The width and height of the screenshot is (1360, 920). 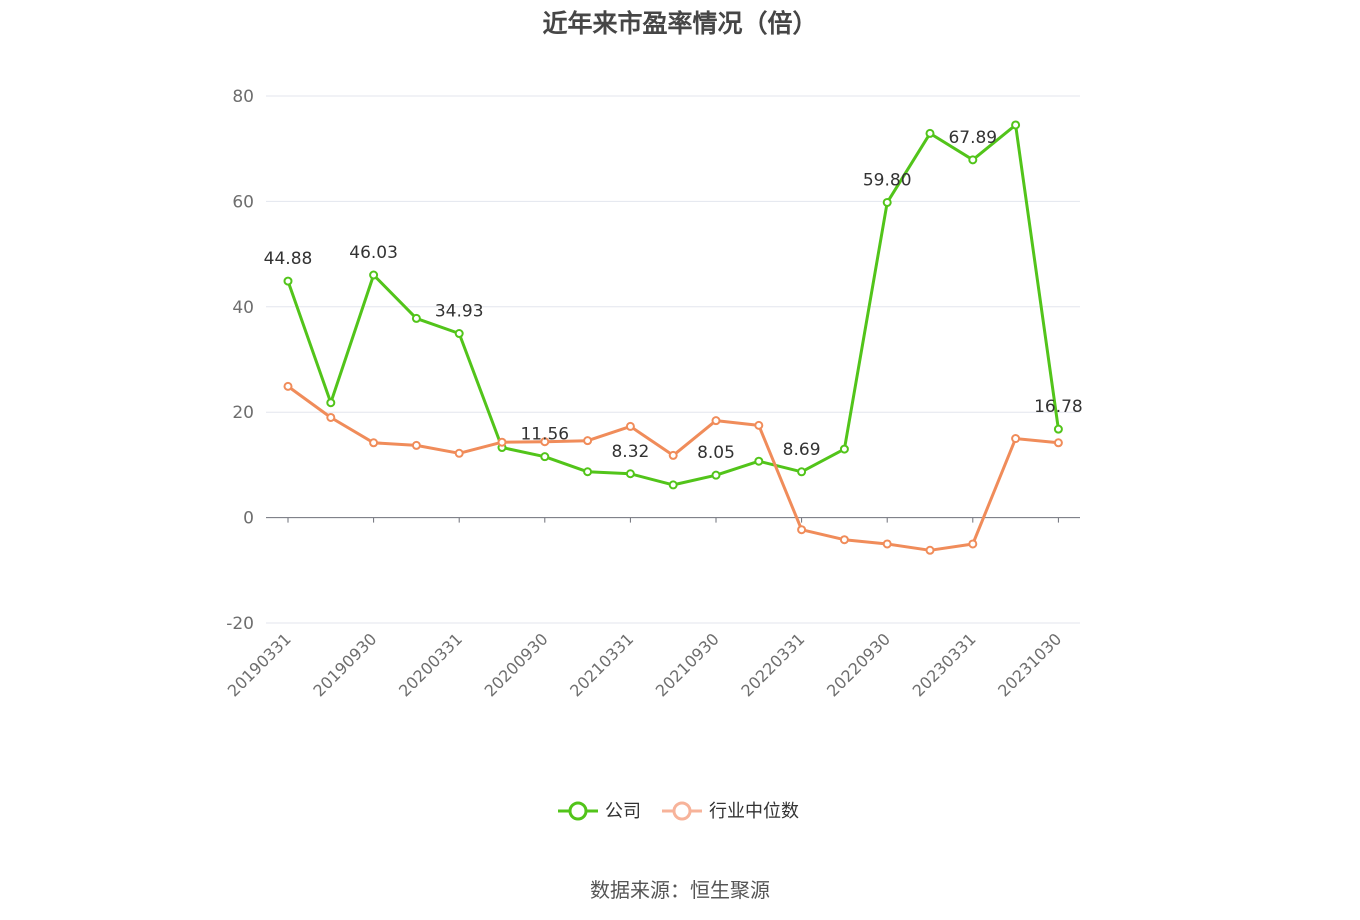 What do you see at coordinates (1058, 407) in the screenshot?
I see `data-label: 16.78` at bounding box center [1058, 407].